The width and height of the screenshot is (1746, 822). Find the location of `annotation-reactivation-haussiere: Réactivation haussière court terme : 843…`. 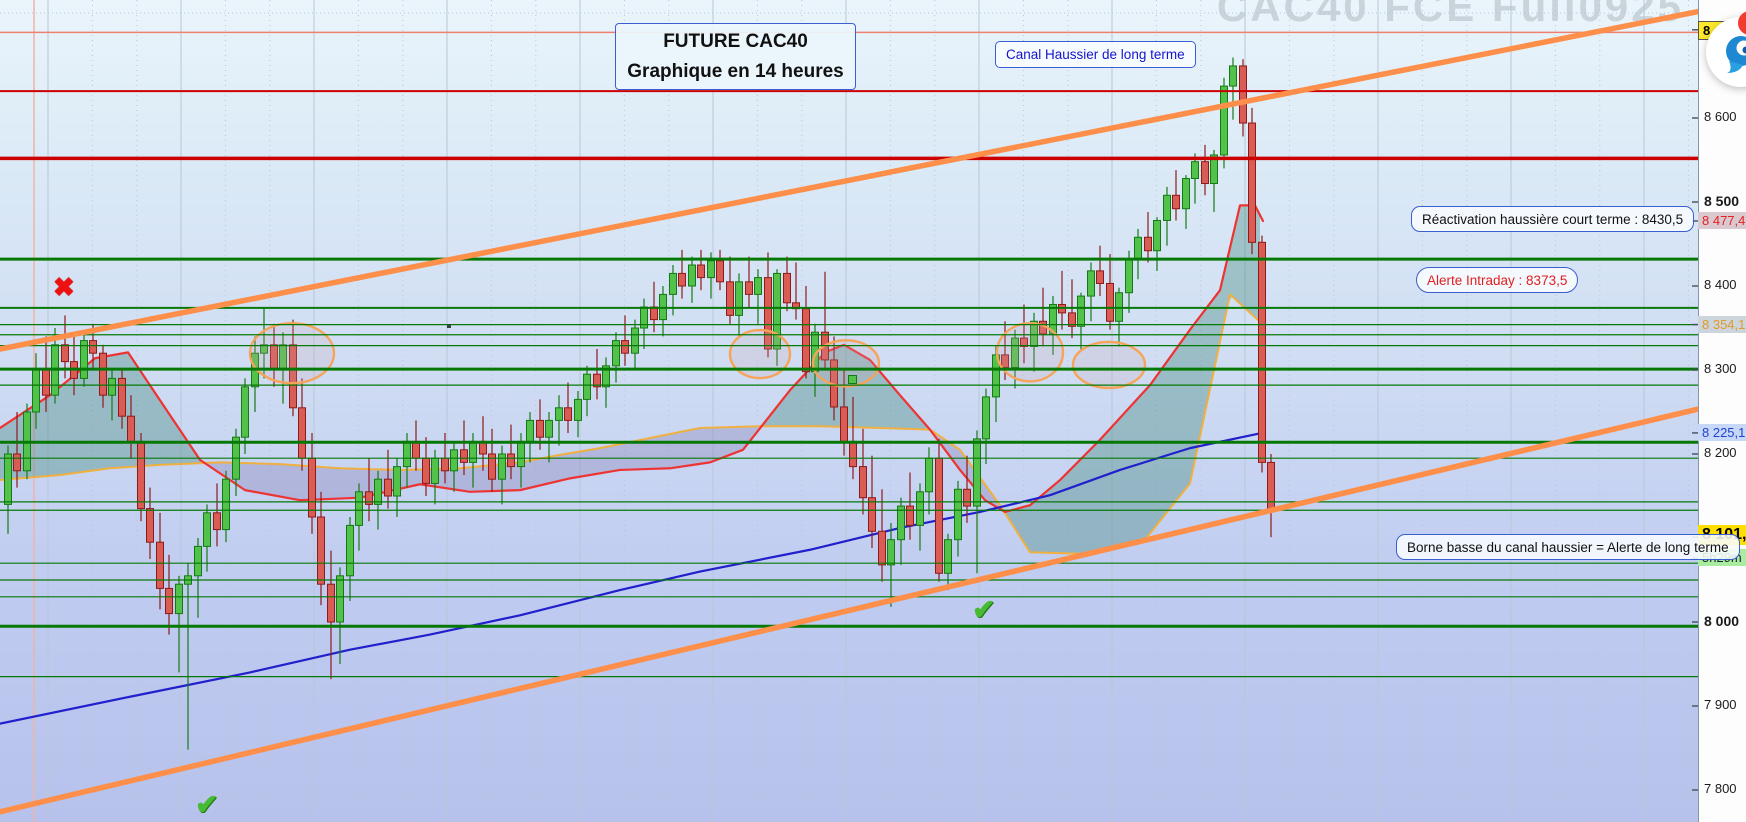

annotation-reactivation-haussiere: Réactivation haussière court terme : 843… is located at coordinates (1553, 219).